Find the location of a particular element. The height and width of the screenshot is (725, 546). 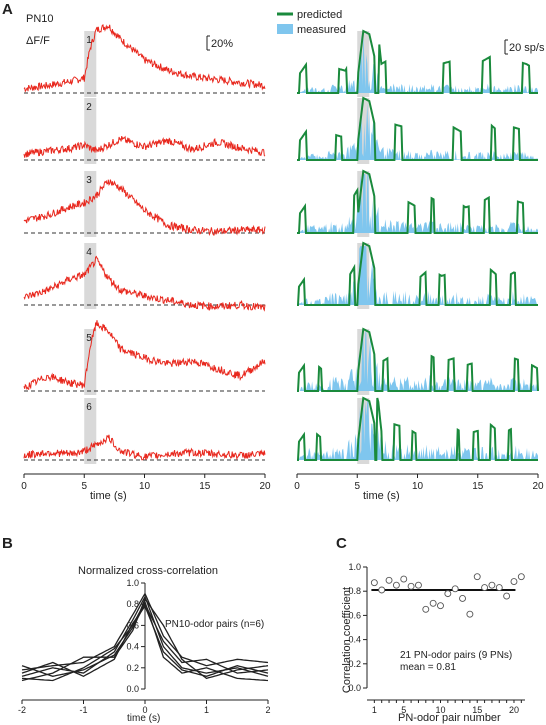

panel-a-left-x-axis: time (s) 0 5 10 15 20 is located at coordinates (146, 487).